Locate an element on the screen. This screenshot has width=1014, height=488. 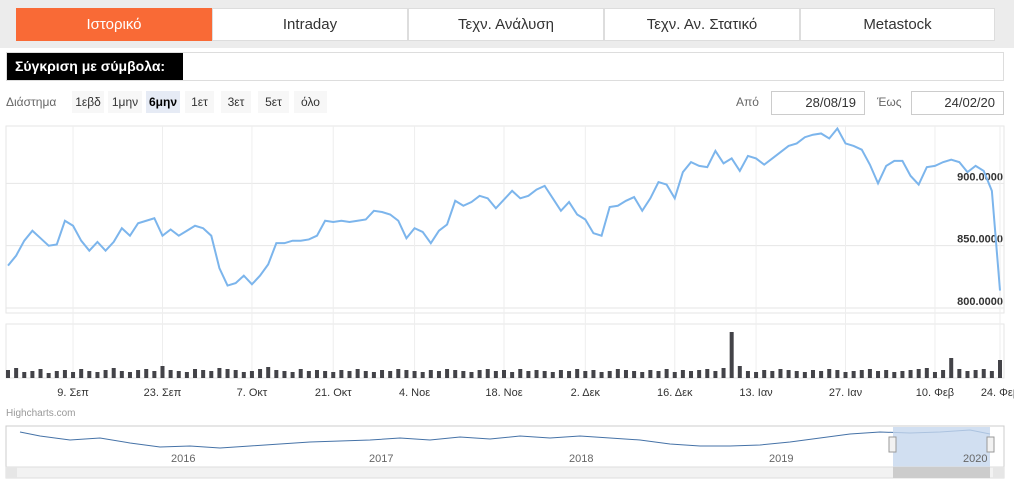
scrollbar is located at coordinates (505, 472).